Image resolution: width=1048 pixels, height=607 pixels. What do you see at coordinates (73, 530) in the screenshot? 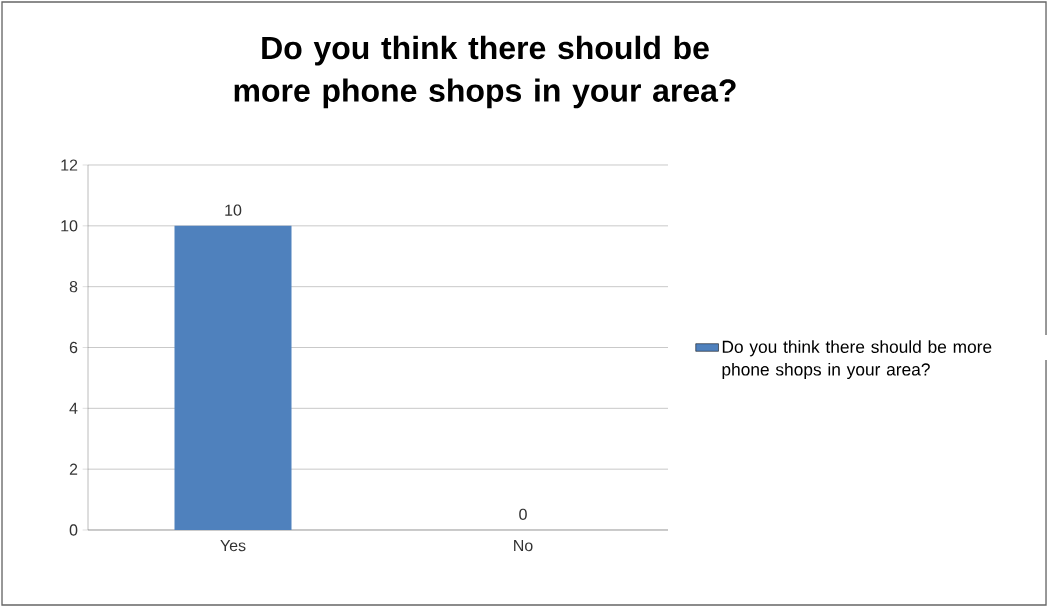
I see `y-tick-label: 0` at bounding box center [73, 530].